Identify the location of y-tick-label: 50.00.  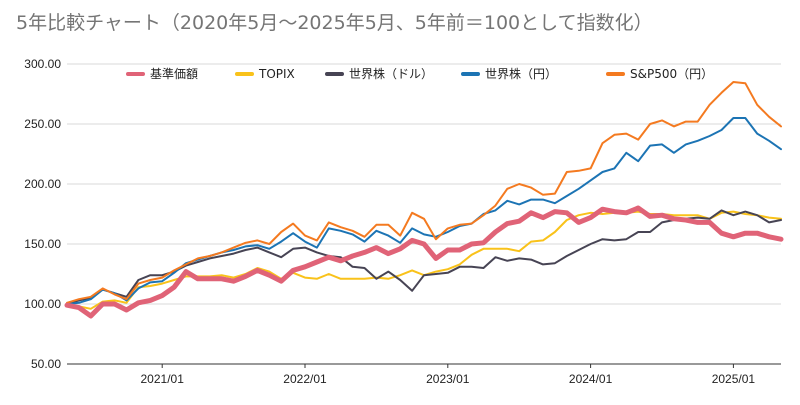
(46, 364).